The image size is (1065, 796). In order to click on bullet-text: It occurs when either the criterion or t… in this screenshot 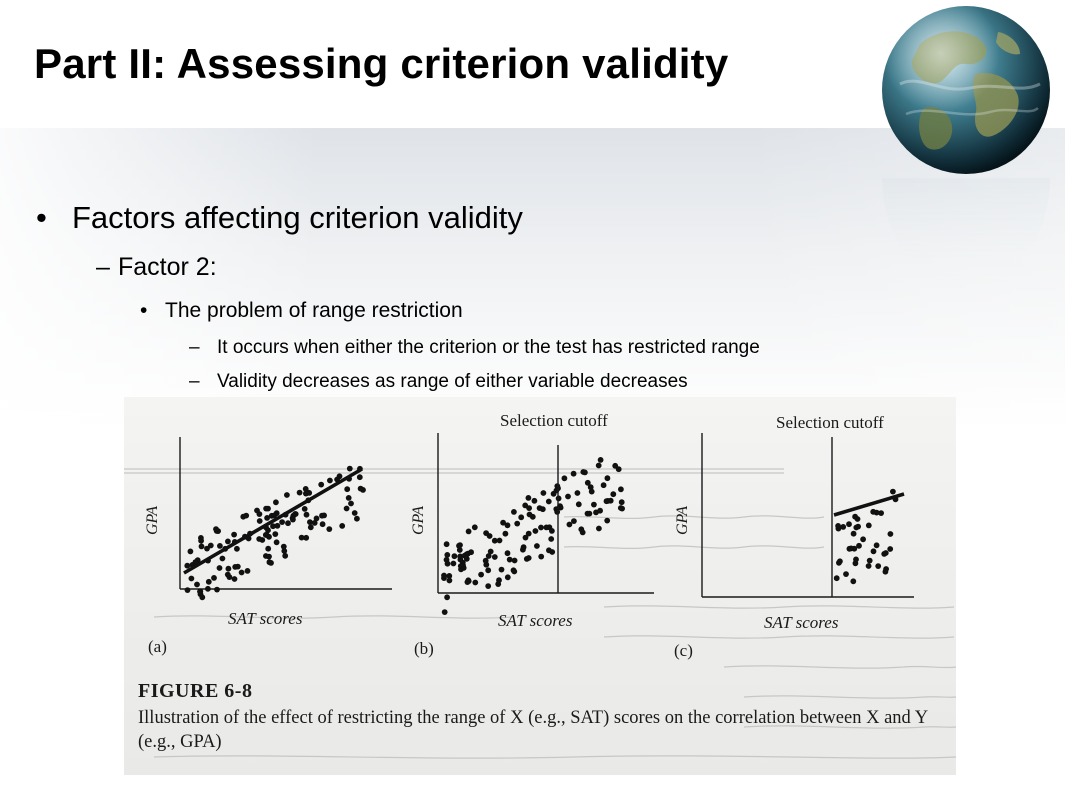, I will do `click(488, 347)`.